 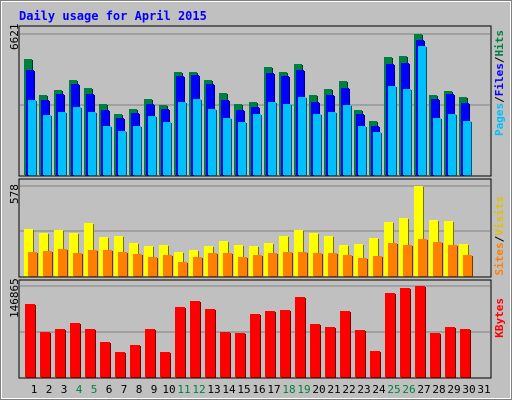 I want to click on legend-sep-2: /, so click(x=499, y=59).